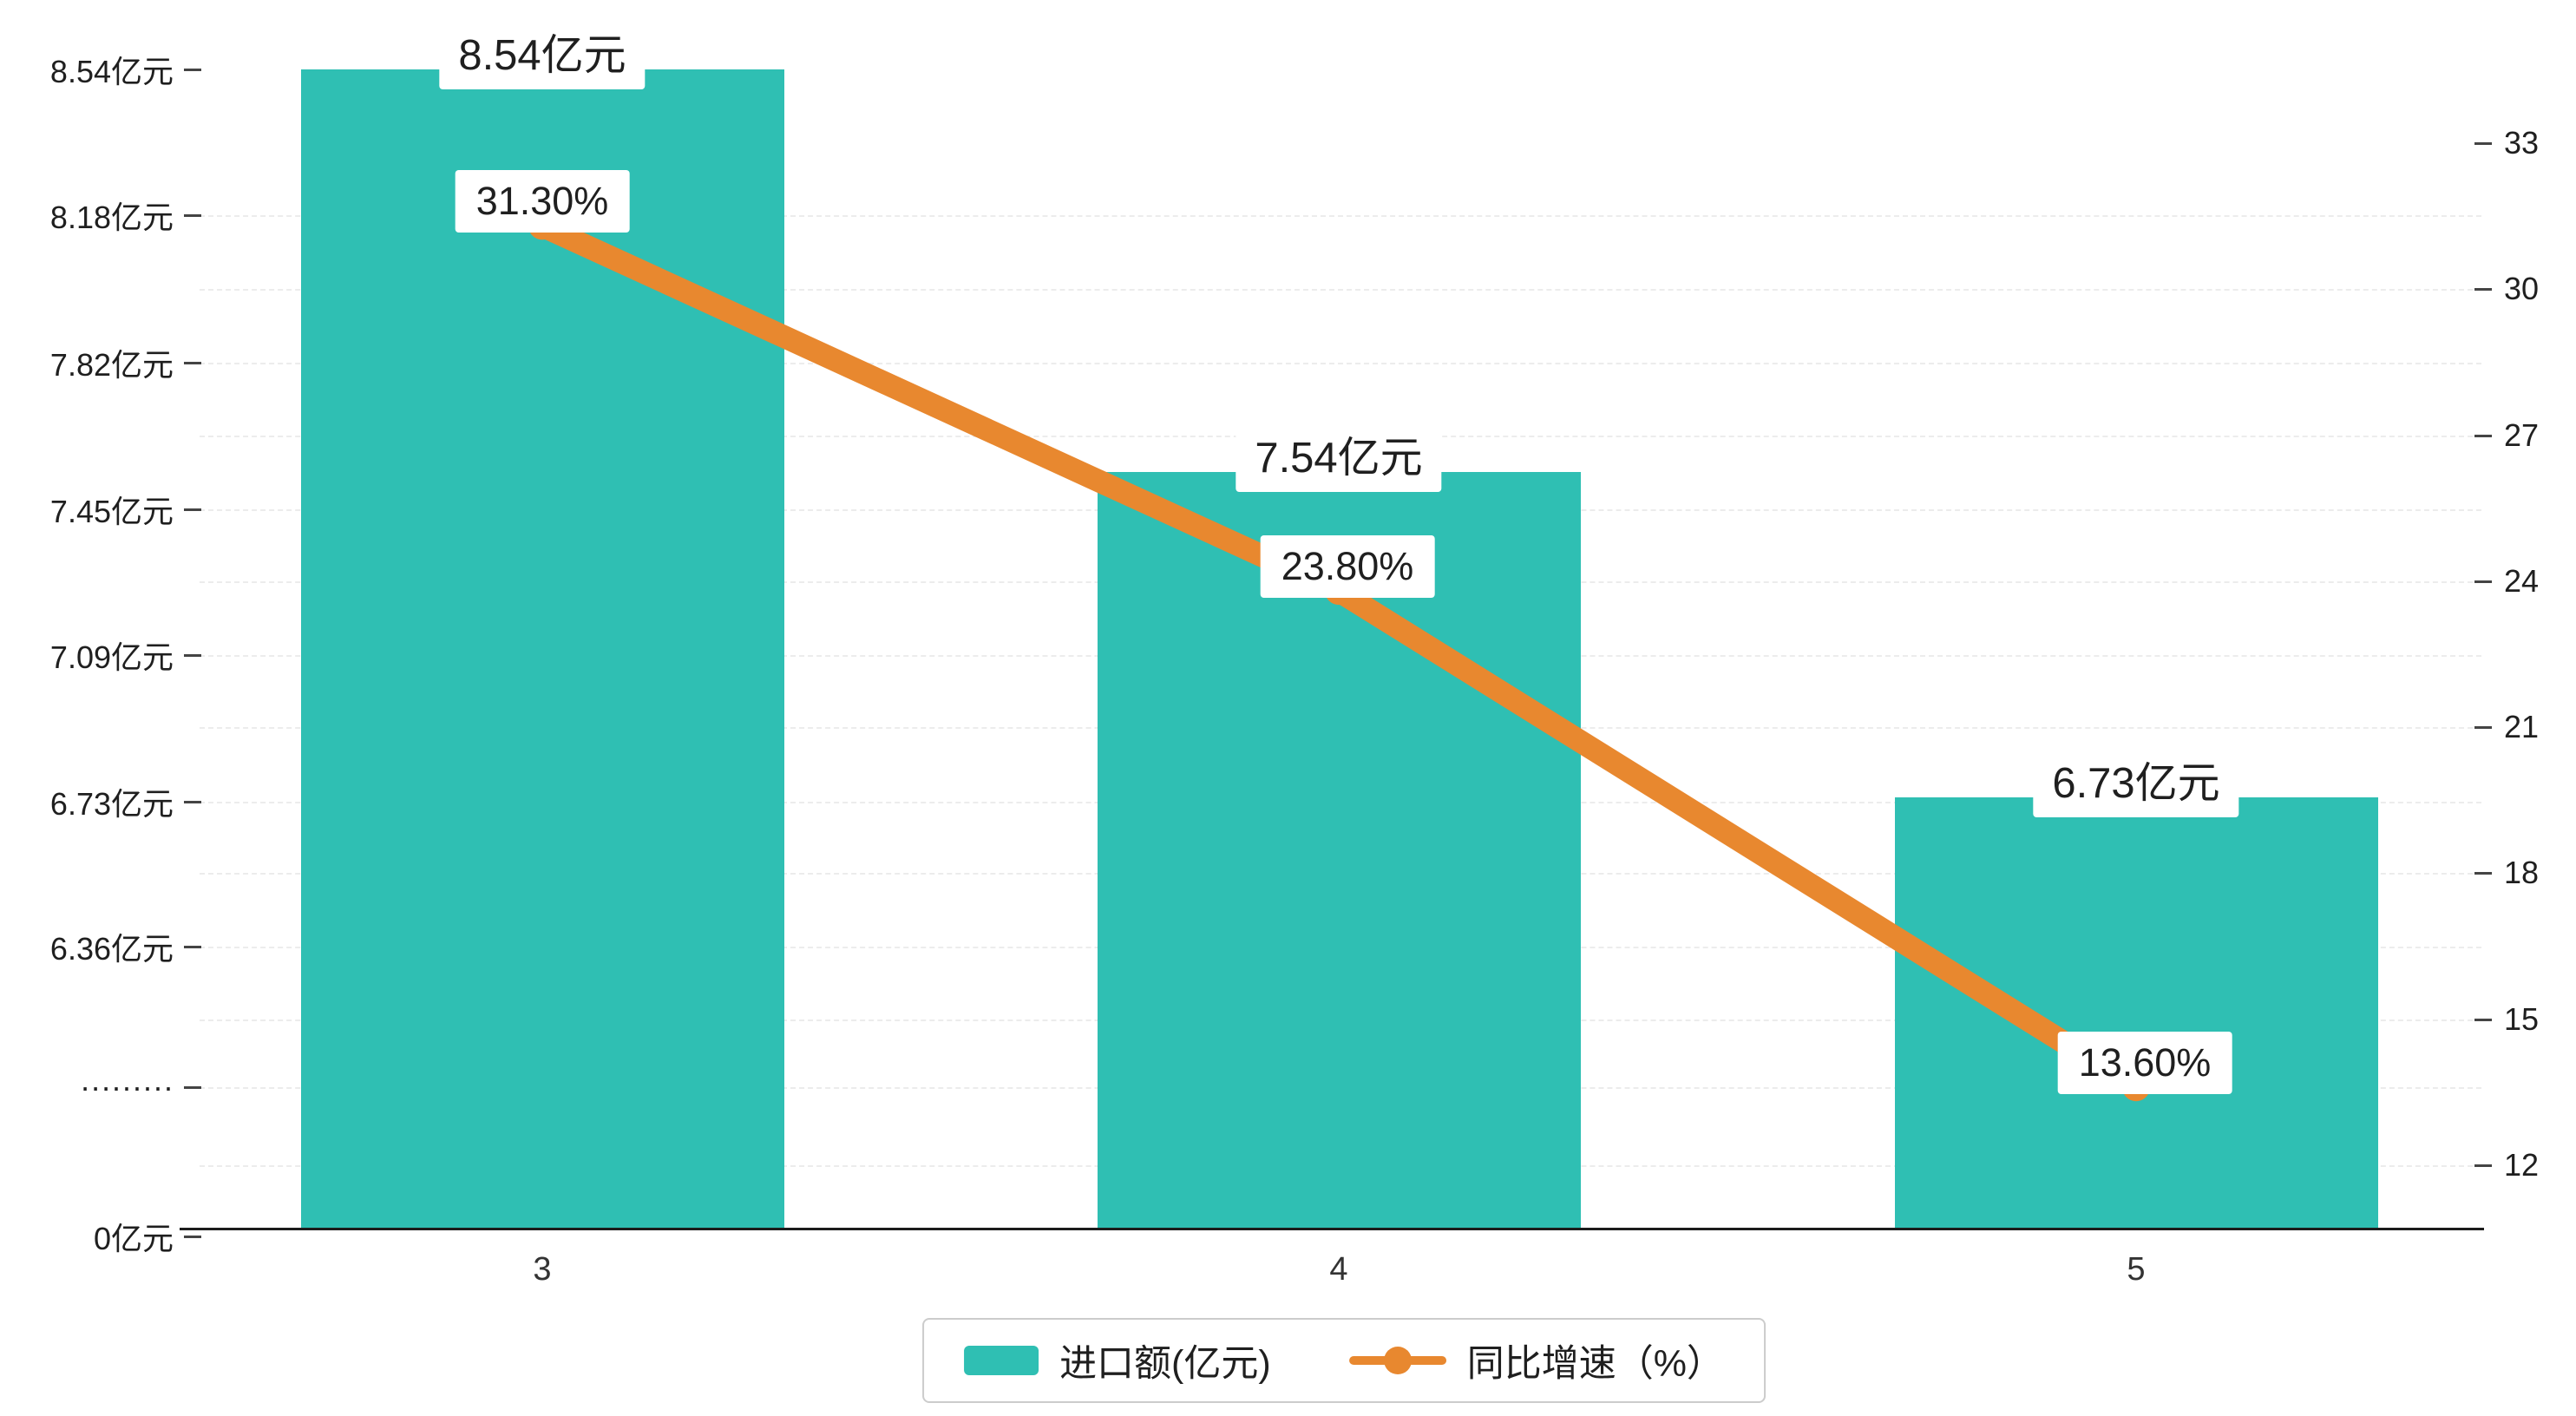 This screenshot has height=1416, width=2576. What do you see at coordinates (1347, 567) in the screenshot?
I see `growth-value-label: 23.80%` at bounding box center [1347, 567].